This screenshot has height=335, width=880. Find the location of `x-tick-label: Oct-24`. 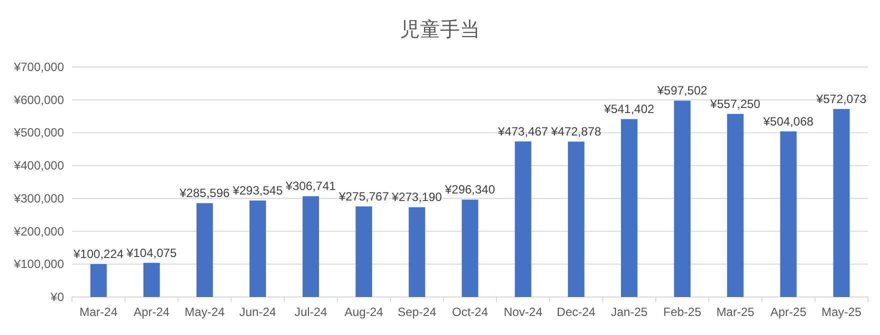

x-tick-label: Oct-24 is located at coordinates (470, 312).